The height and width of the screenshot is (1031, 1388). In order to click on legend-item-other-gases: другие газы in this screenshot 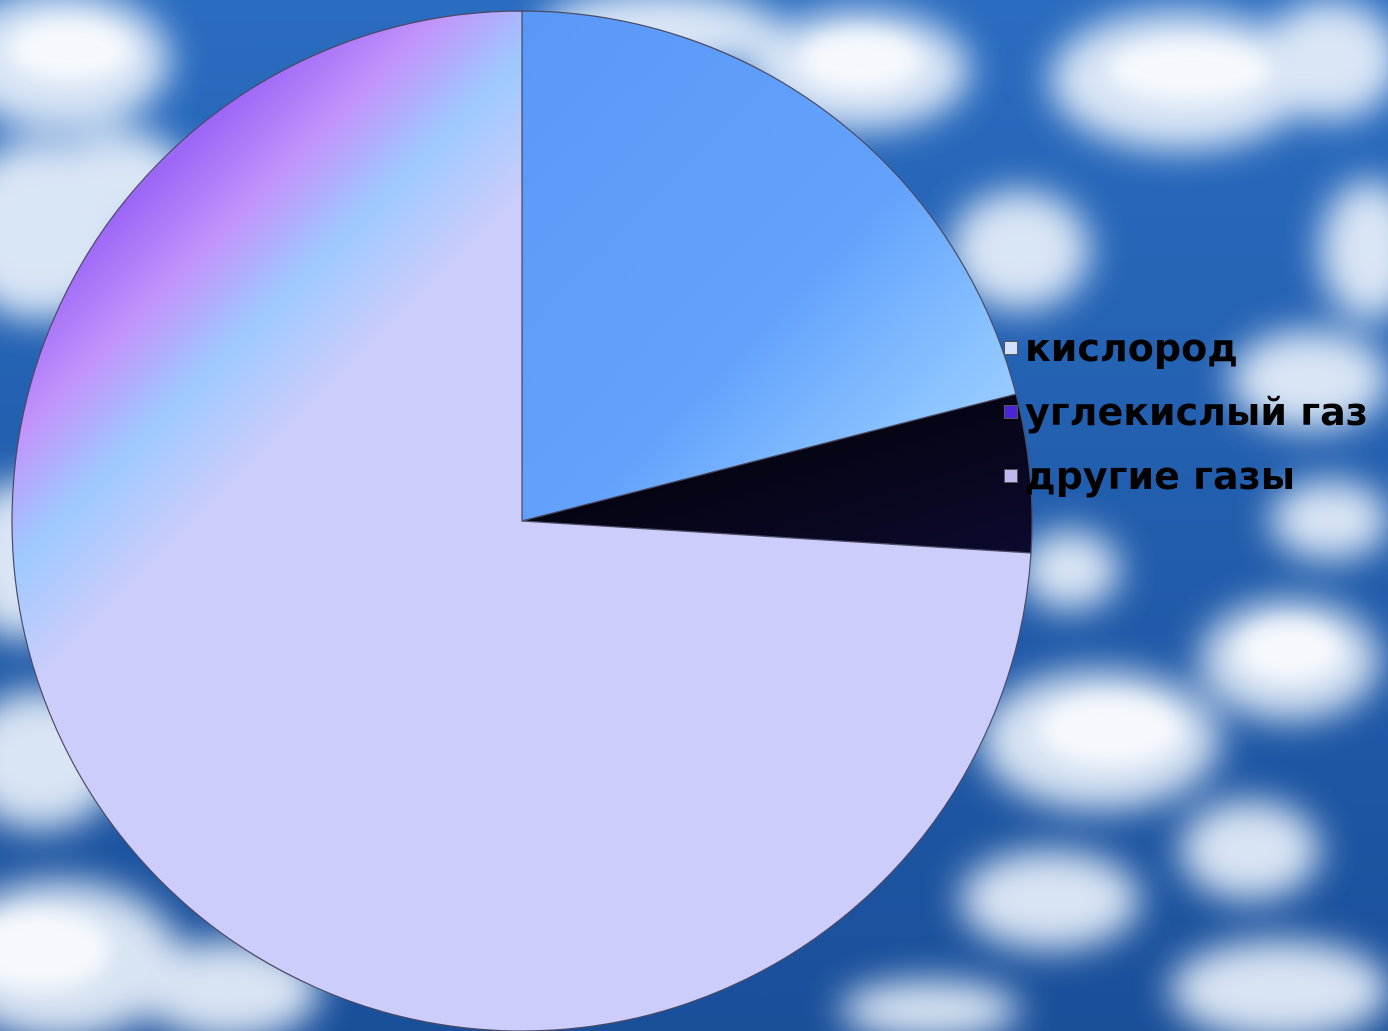, I will do `click(1194, 476)`.